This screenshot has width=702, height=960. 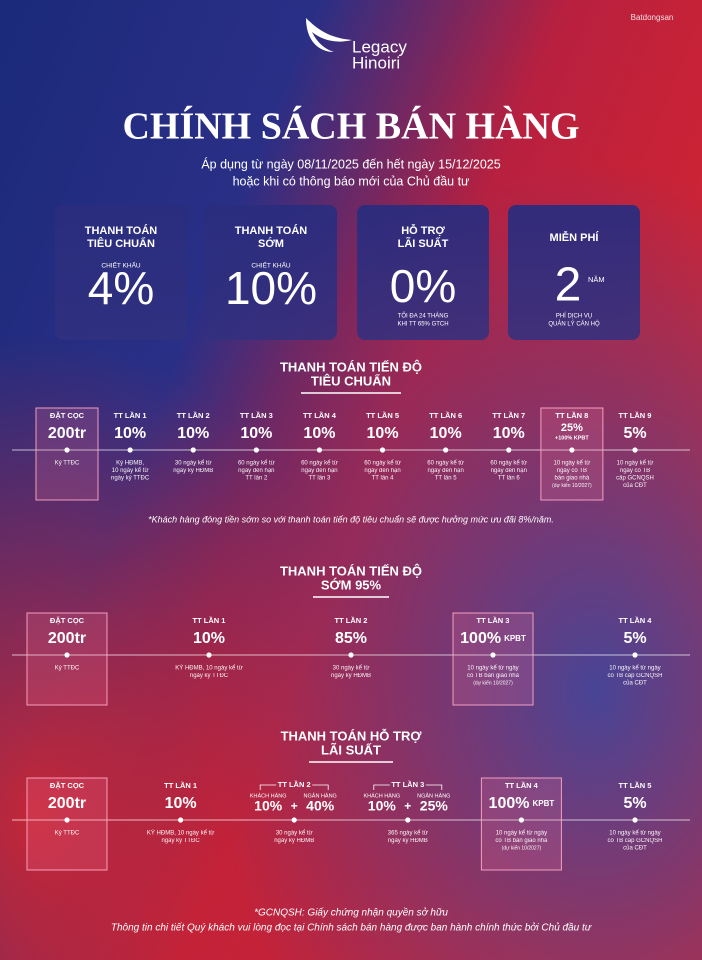 I want to click on card-note: PHÍ DỊCH VỤ, so click(x=574, y=316).